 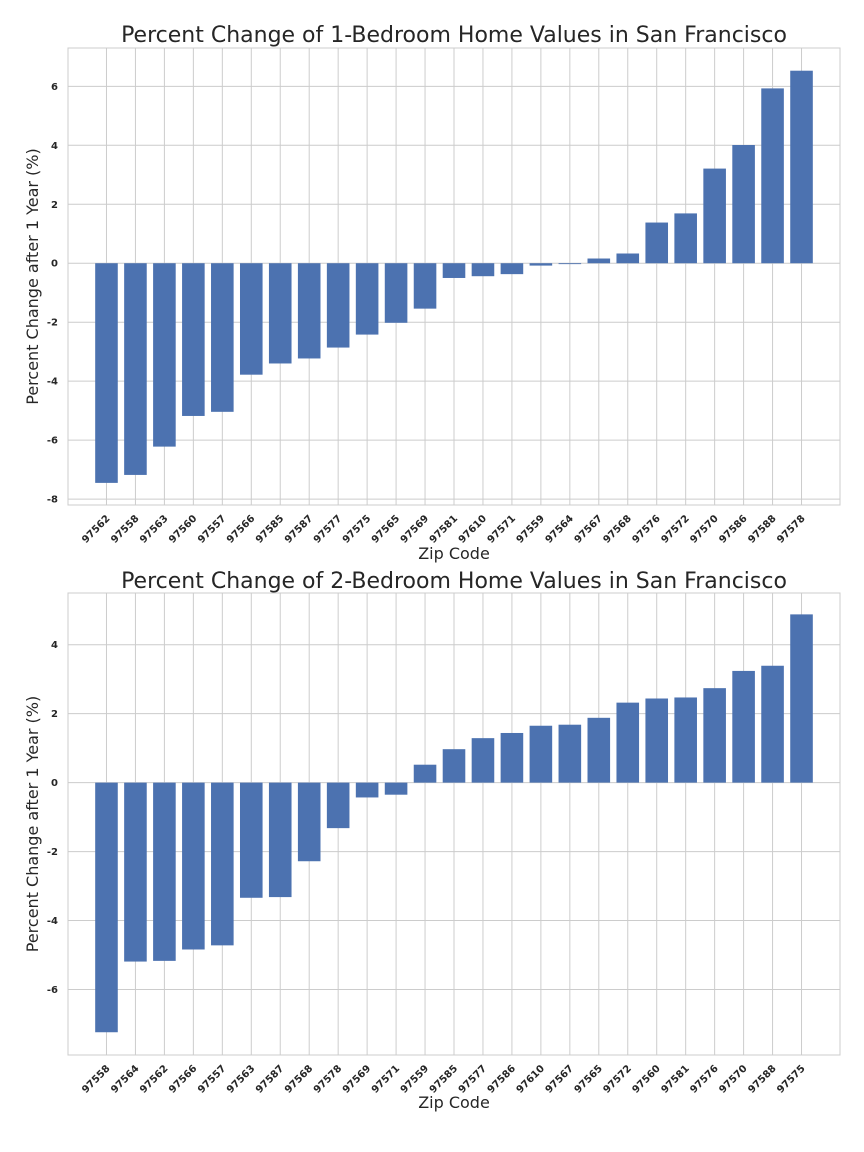 I want to click on x-tick-label: 97576, so click(x=646, y=529).